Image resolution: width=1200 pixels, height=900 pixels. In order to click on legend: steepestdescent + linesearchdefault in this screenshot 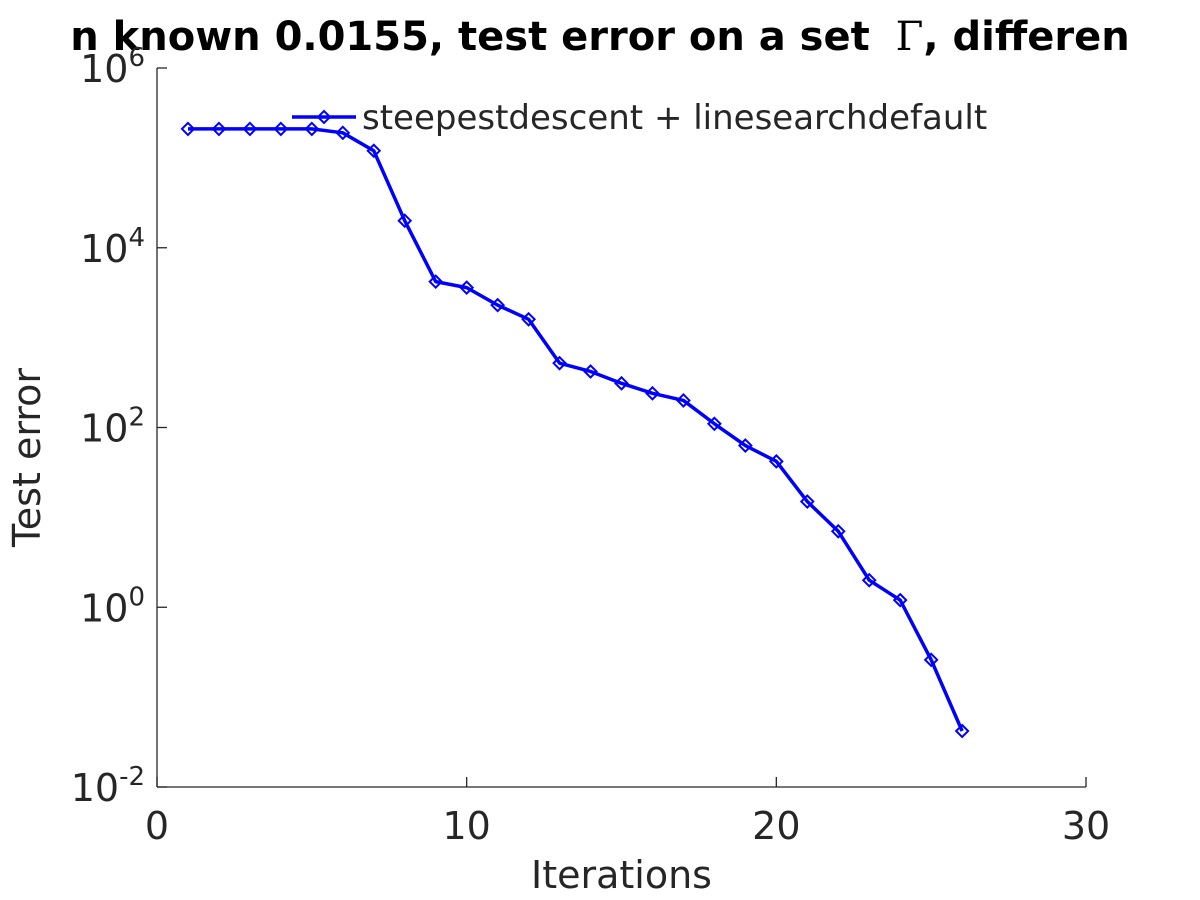, I will do `click(639, 118)`.